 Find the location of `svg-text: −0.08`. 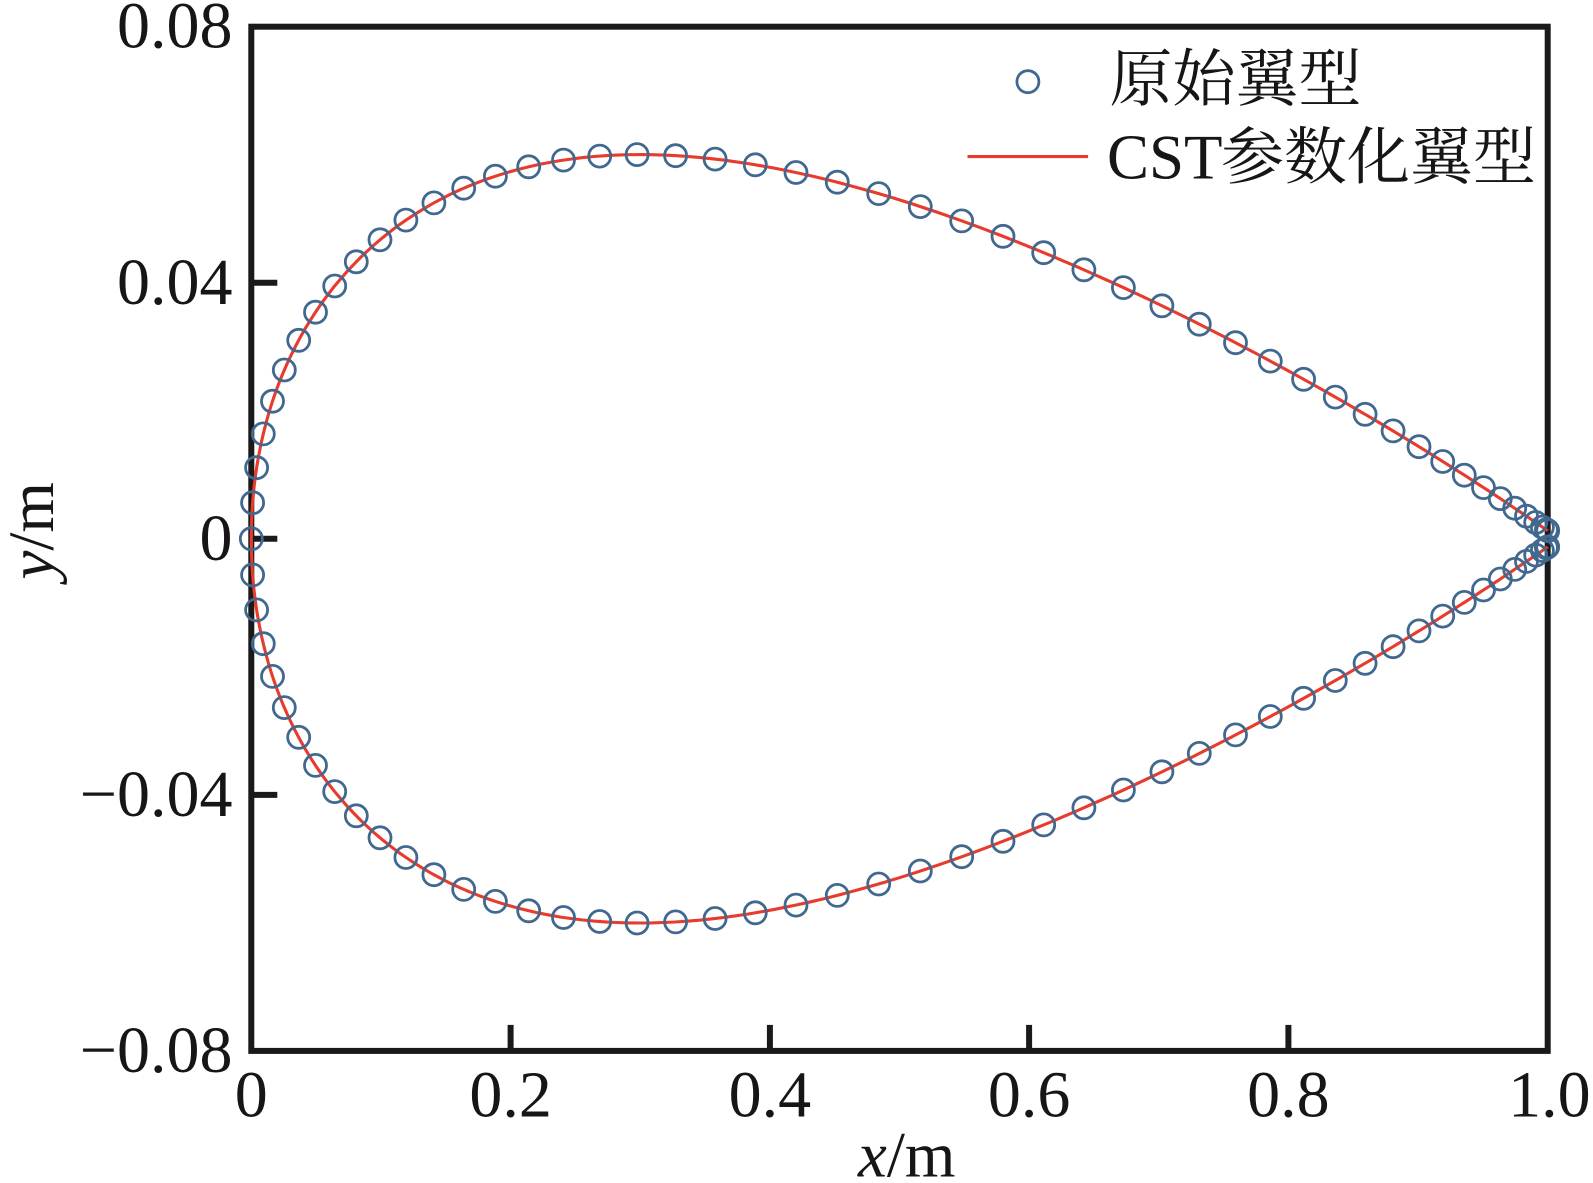

svg-text: −0.08 is located at coordinates (156, 1050).